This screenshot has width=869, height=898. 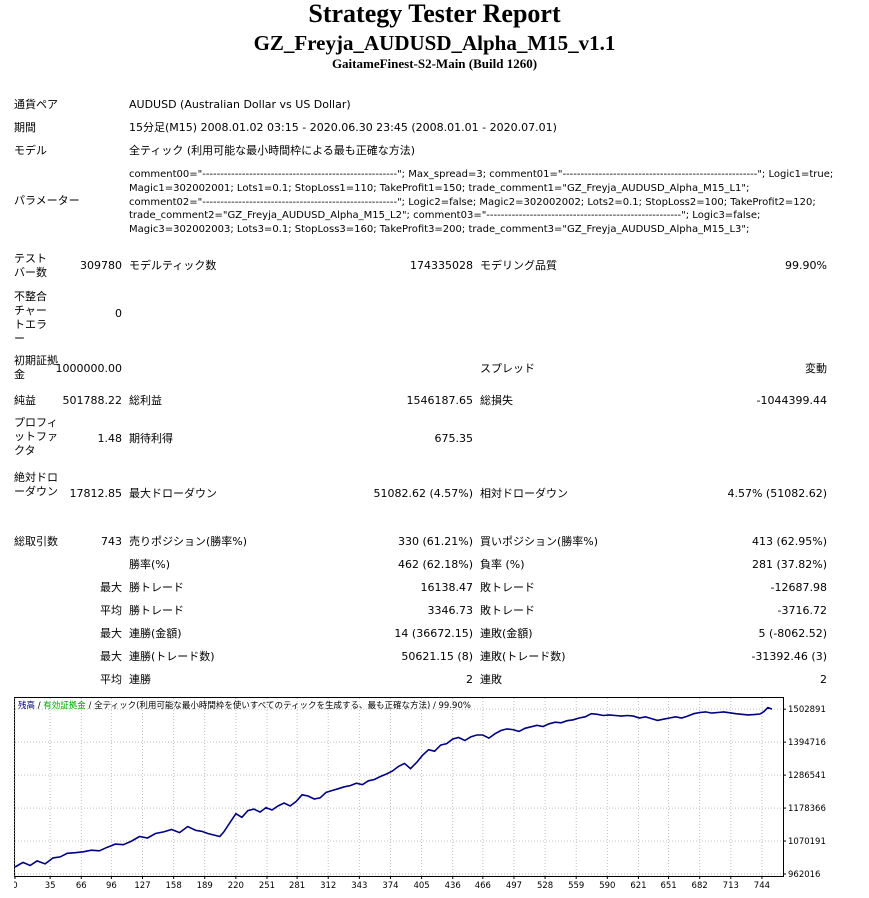 I want to click on parameters-label: パラメーター, so click(x=47, y=200).